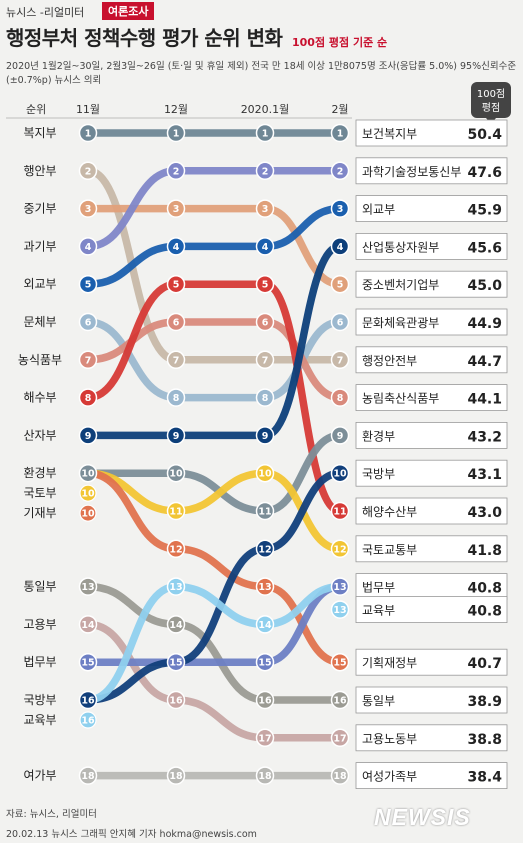 Image resolution: width=523 pixels, height=843 pixels. Describe the element at coordinates (340, 247) in the screenshot. I see `rank-value-9-4: 4` at that location.